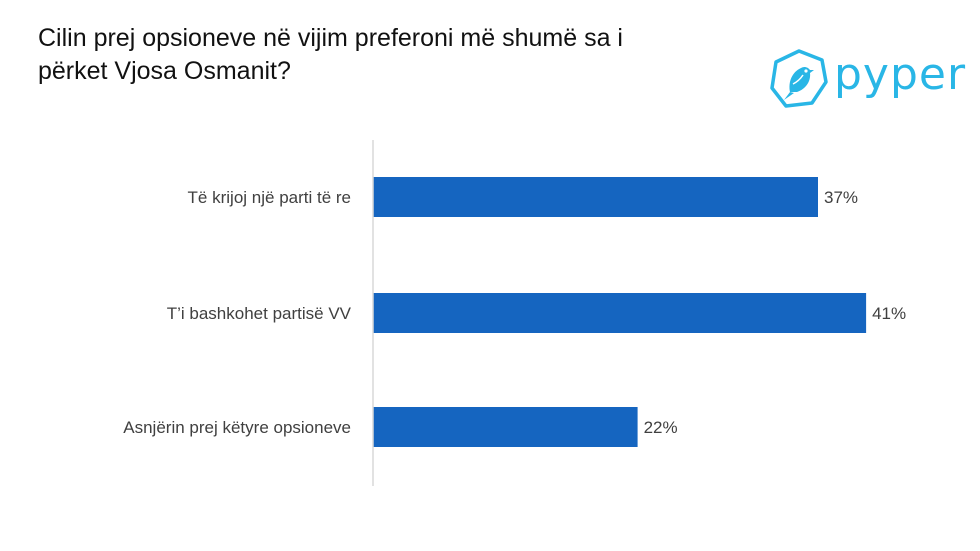  Describe the element at coordinates (900, 74) in the screenshot. I see `logo-text: pyper` at that location.